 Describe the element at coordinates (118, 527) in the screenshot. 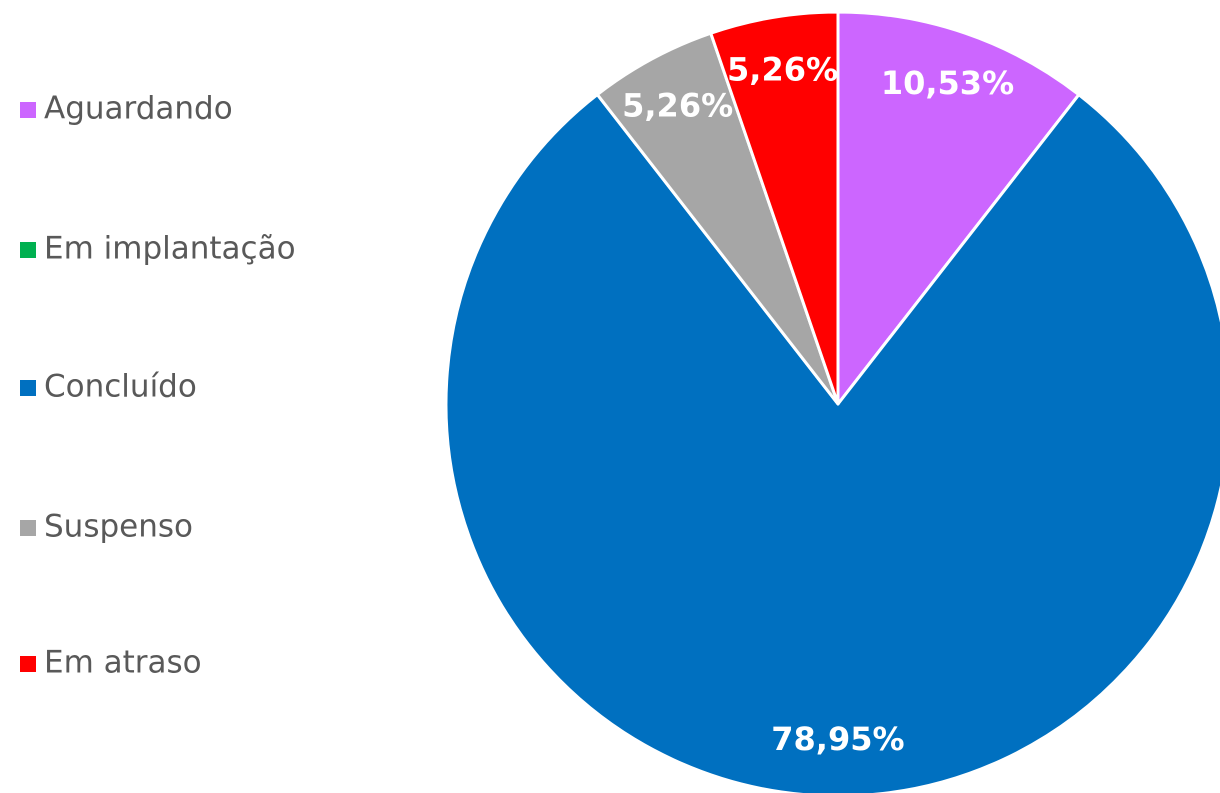

I see `legend-label: Suspenso` at that location.